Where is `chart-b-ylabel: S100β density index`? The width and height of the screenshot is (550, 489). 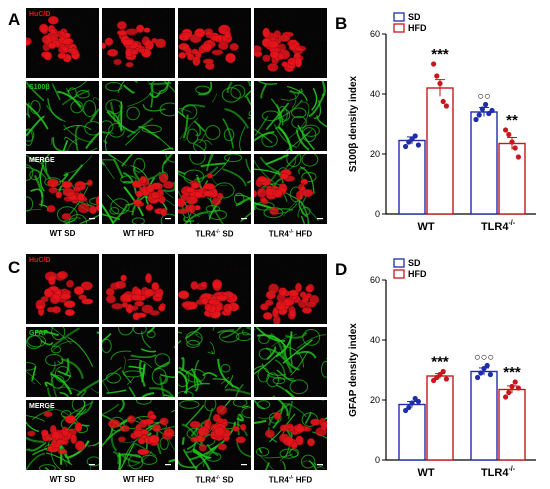 chart-b-ylabel: S100β density index is located at coordinates (353, 123).